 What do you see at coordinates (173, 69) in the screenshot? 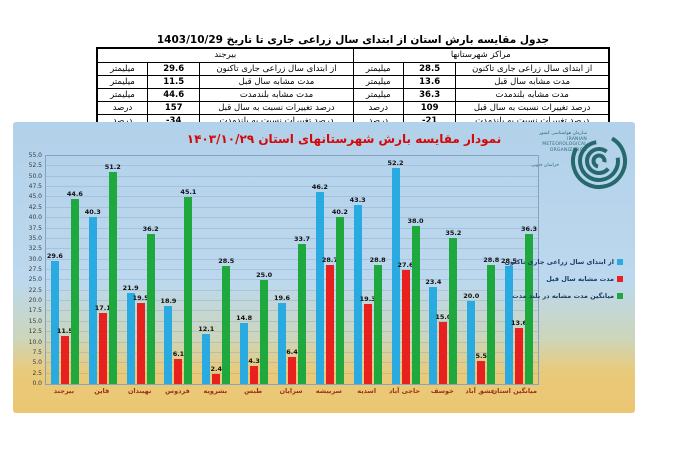
I see `birjand-value: 29.6` at bounding box center [173, 69].